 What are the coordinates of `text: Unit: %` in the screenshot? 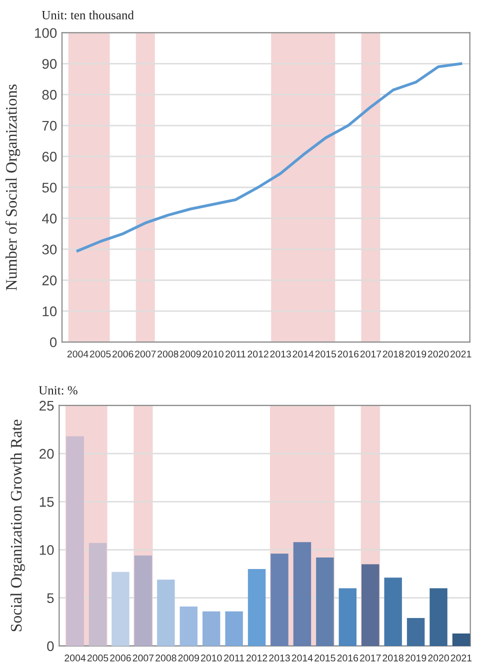 It's located at (58, 390).